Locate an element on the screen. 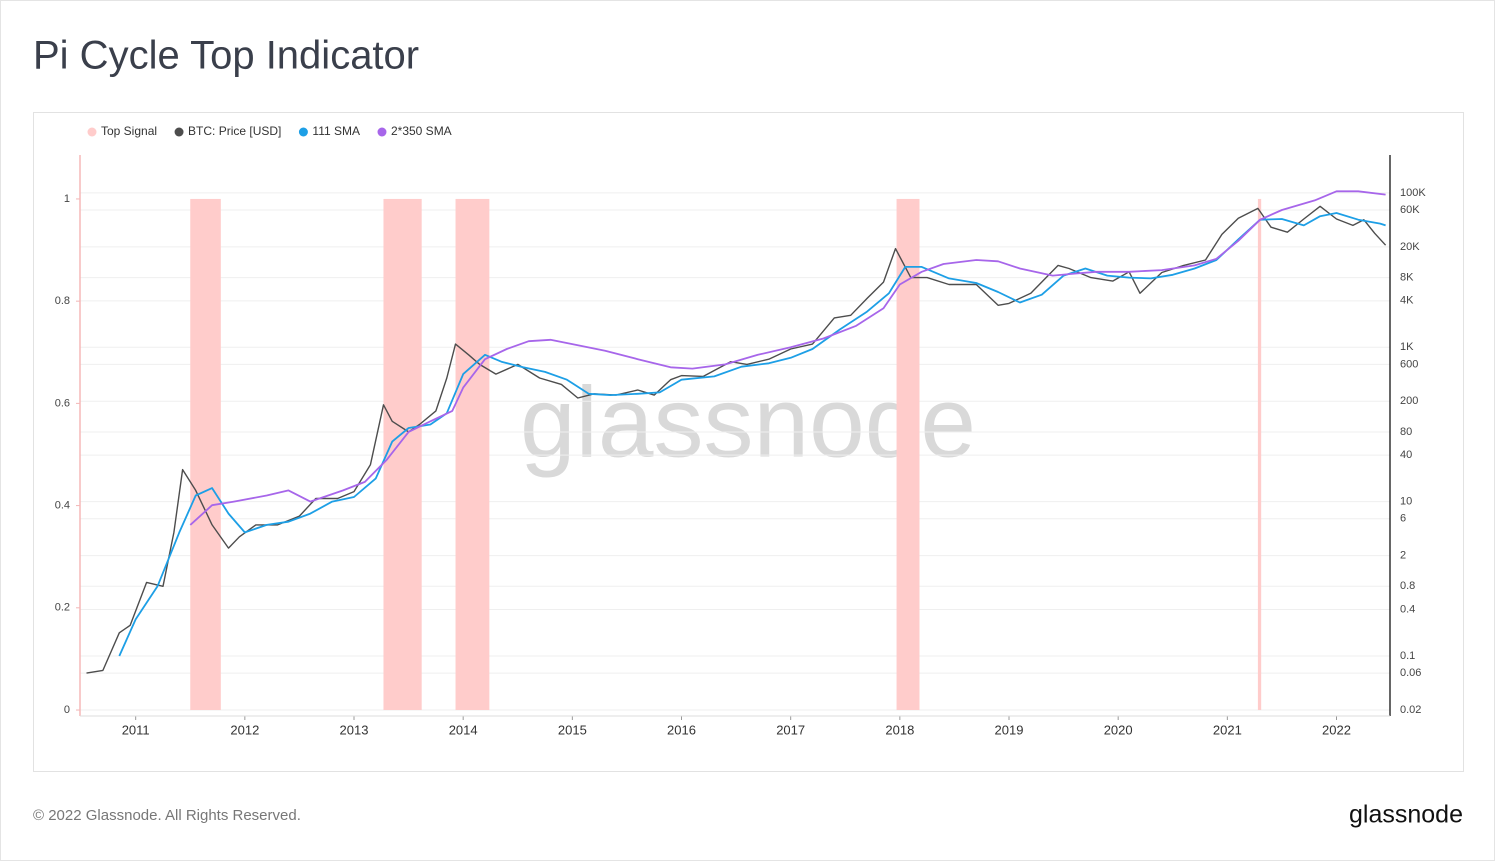  legend-item: Top Signal is located at coordinates (122, 131).